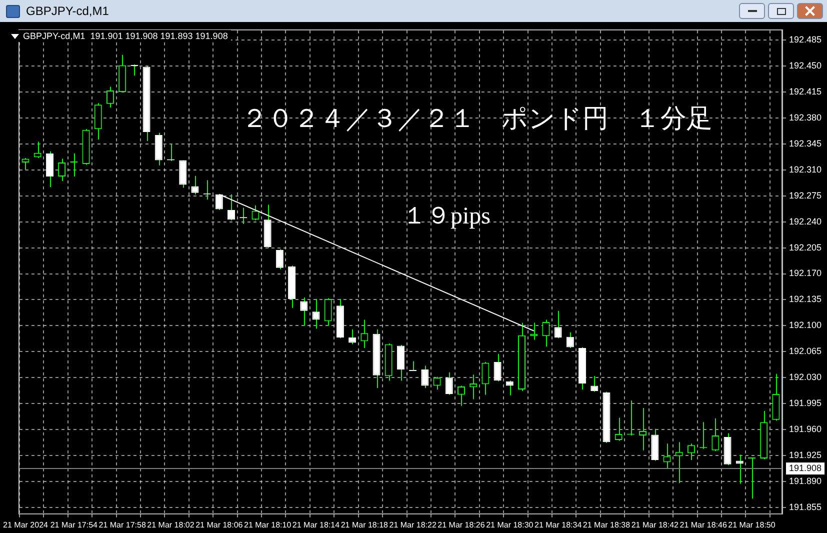 The width and height of the screenshot is (827, 533). I want to click on x-tick-label: 21 Mar 18:10, so click(268, 525).